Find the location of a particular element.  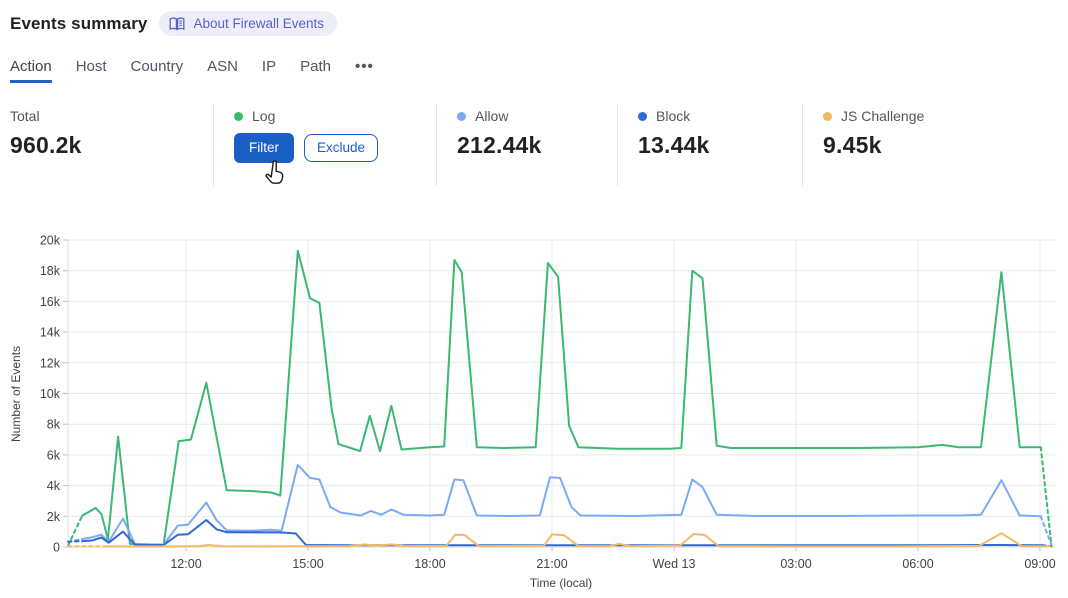

page-header: Events summary About Firewall Events is located at coordinates (174, 23).